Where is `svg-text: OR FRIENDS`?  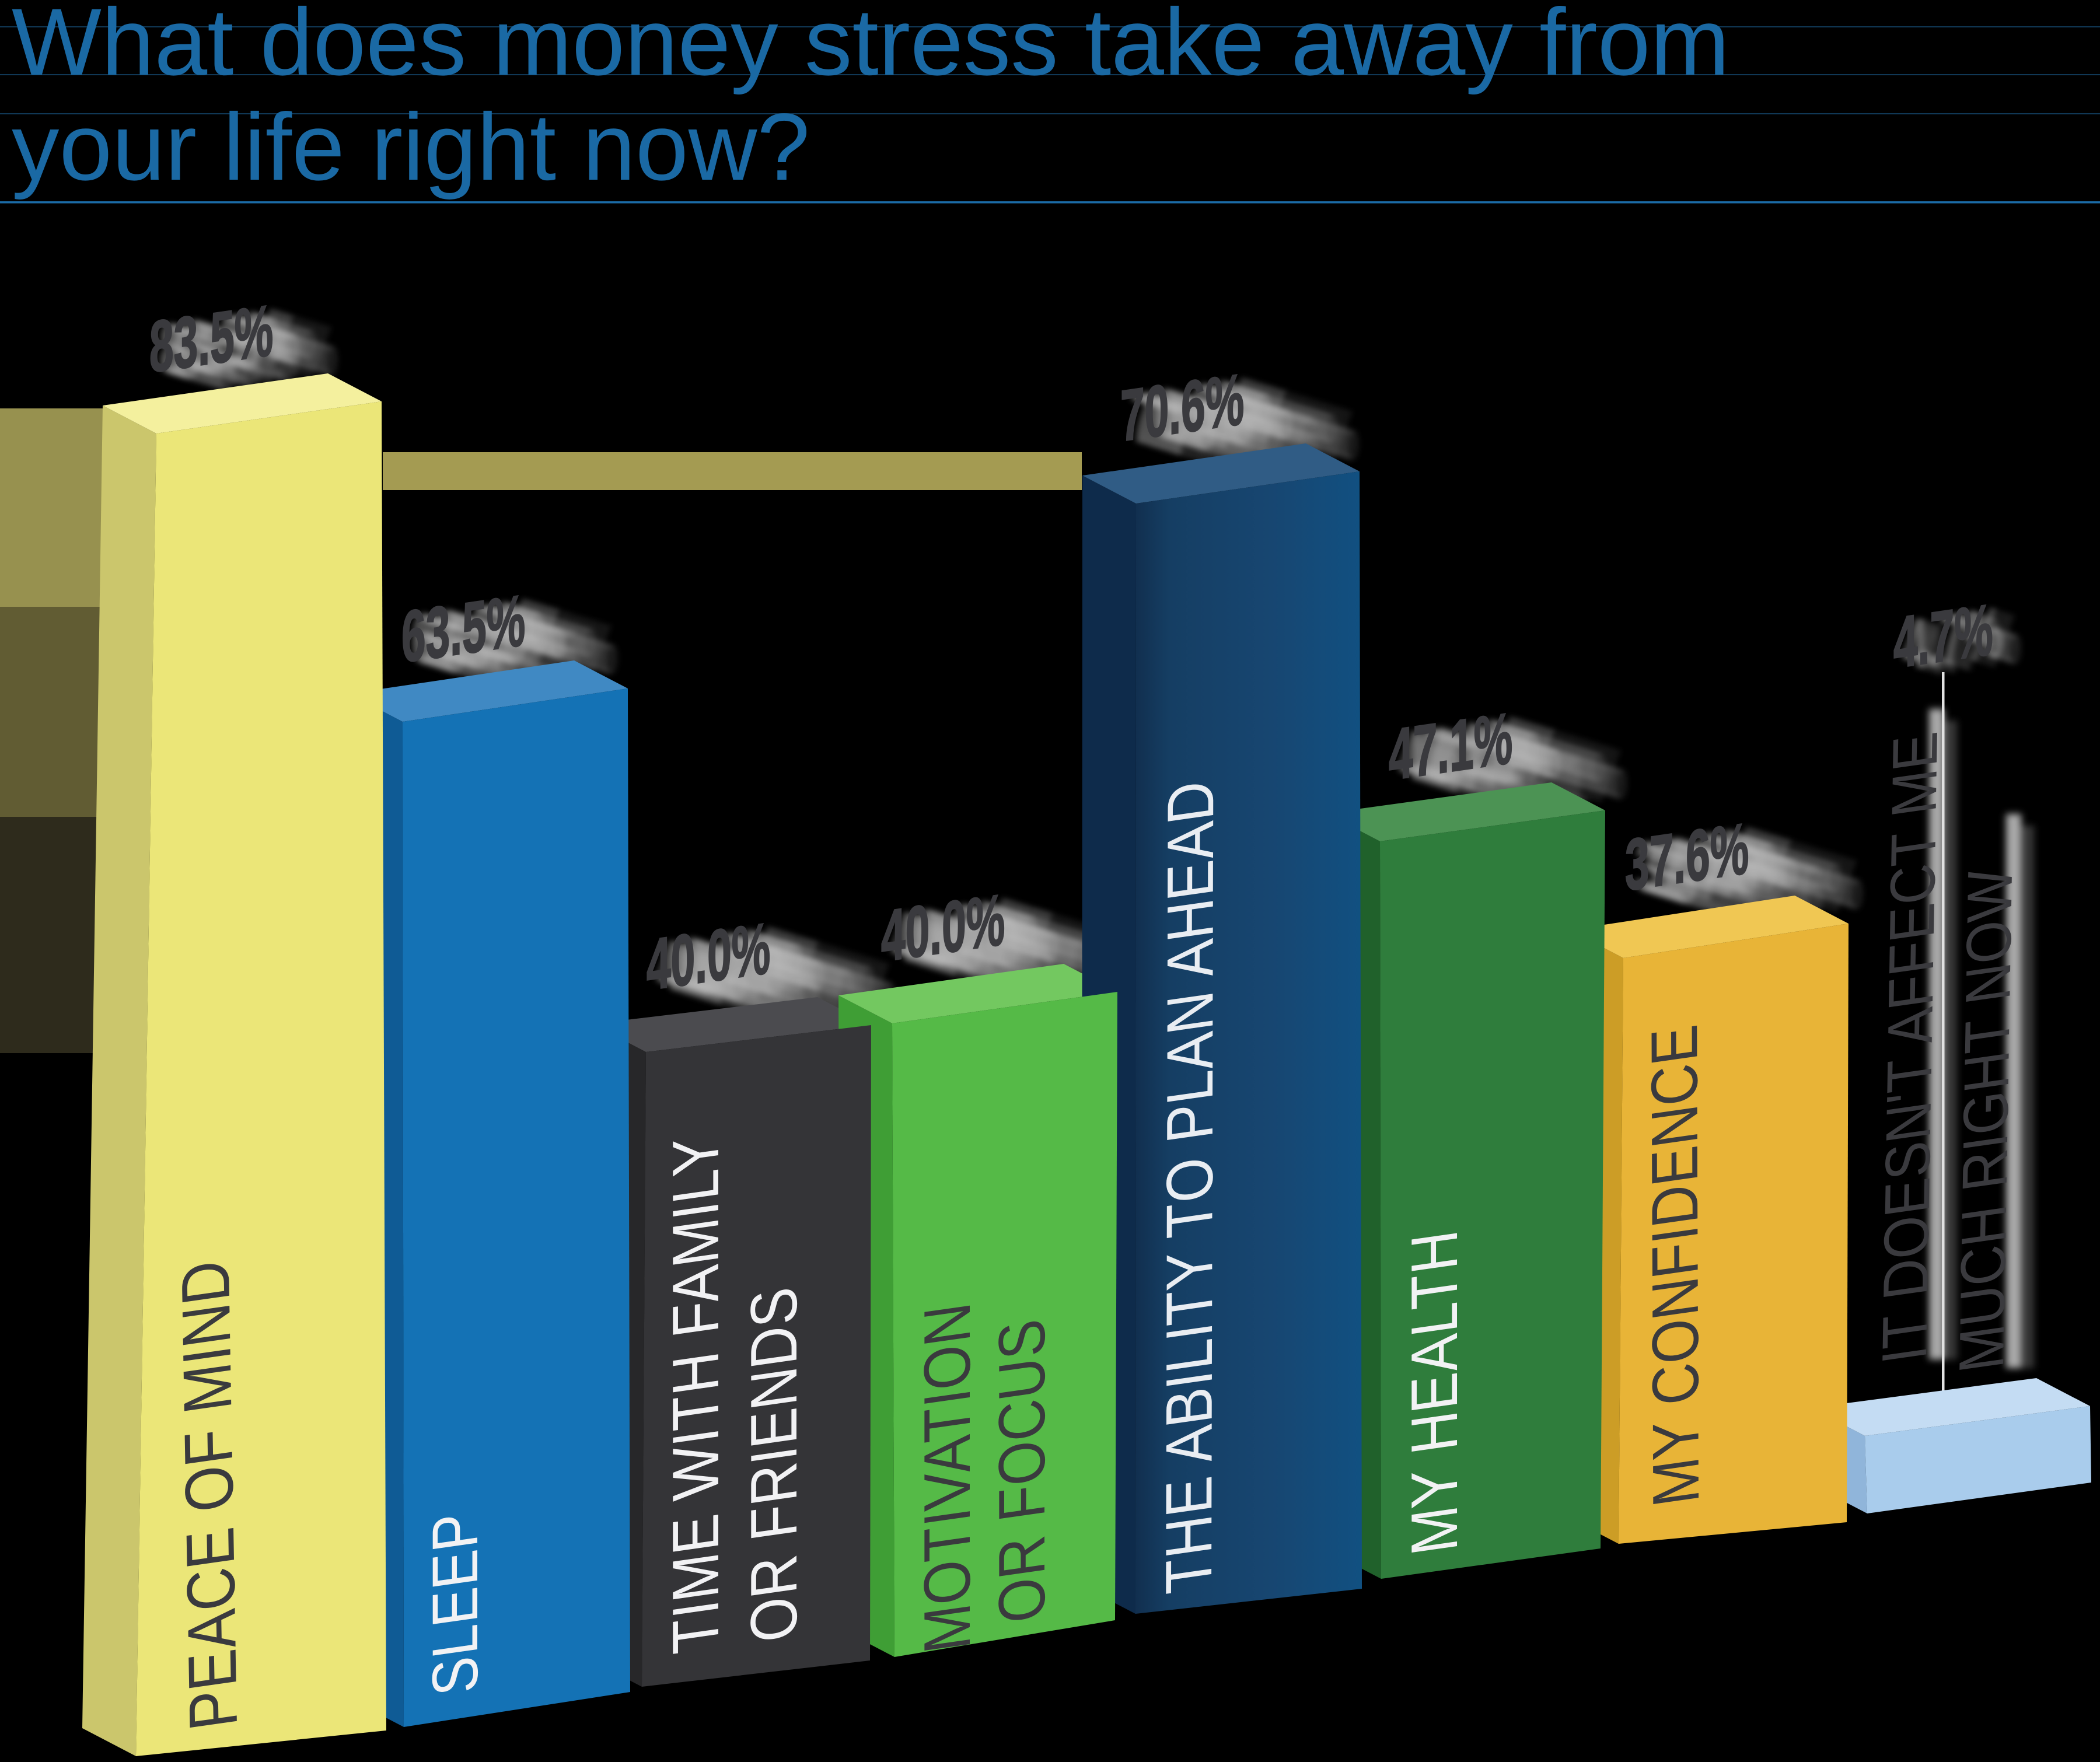 svg-text: OR FRIENDS is located at coordinates (774, 1465).